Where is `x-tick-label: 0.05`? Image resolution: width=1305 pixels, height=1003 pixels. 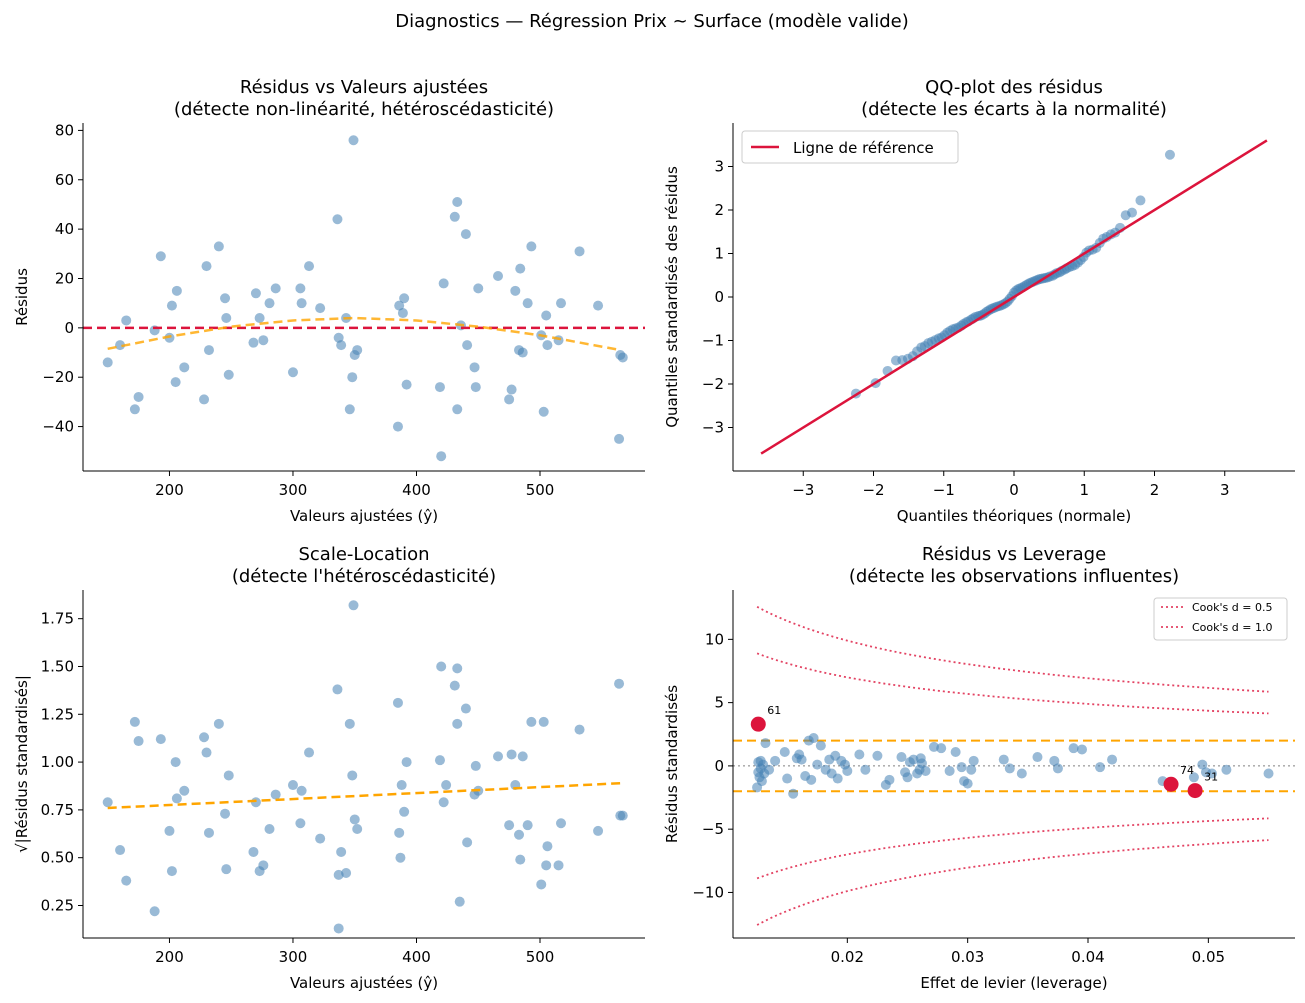
x-tick-label: 0.05 is located at coordinates (1208, 957).